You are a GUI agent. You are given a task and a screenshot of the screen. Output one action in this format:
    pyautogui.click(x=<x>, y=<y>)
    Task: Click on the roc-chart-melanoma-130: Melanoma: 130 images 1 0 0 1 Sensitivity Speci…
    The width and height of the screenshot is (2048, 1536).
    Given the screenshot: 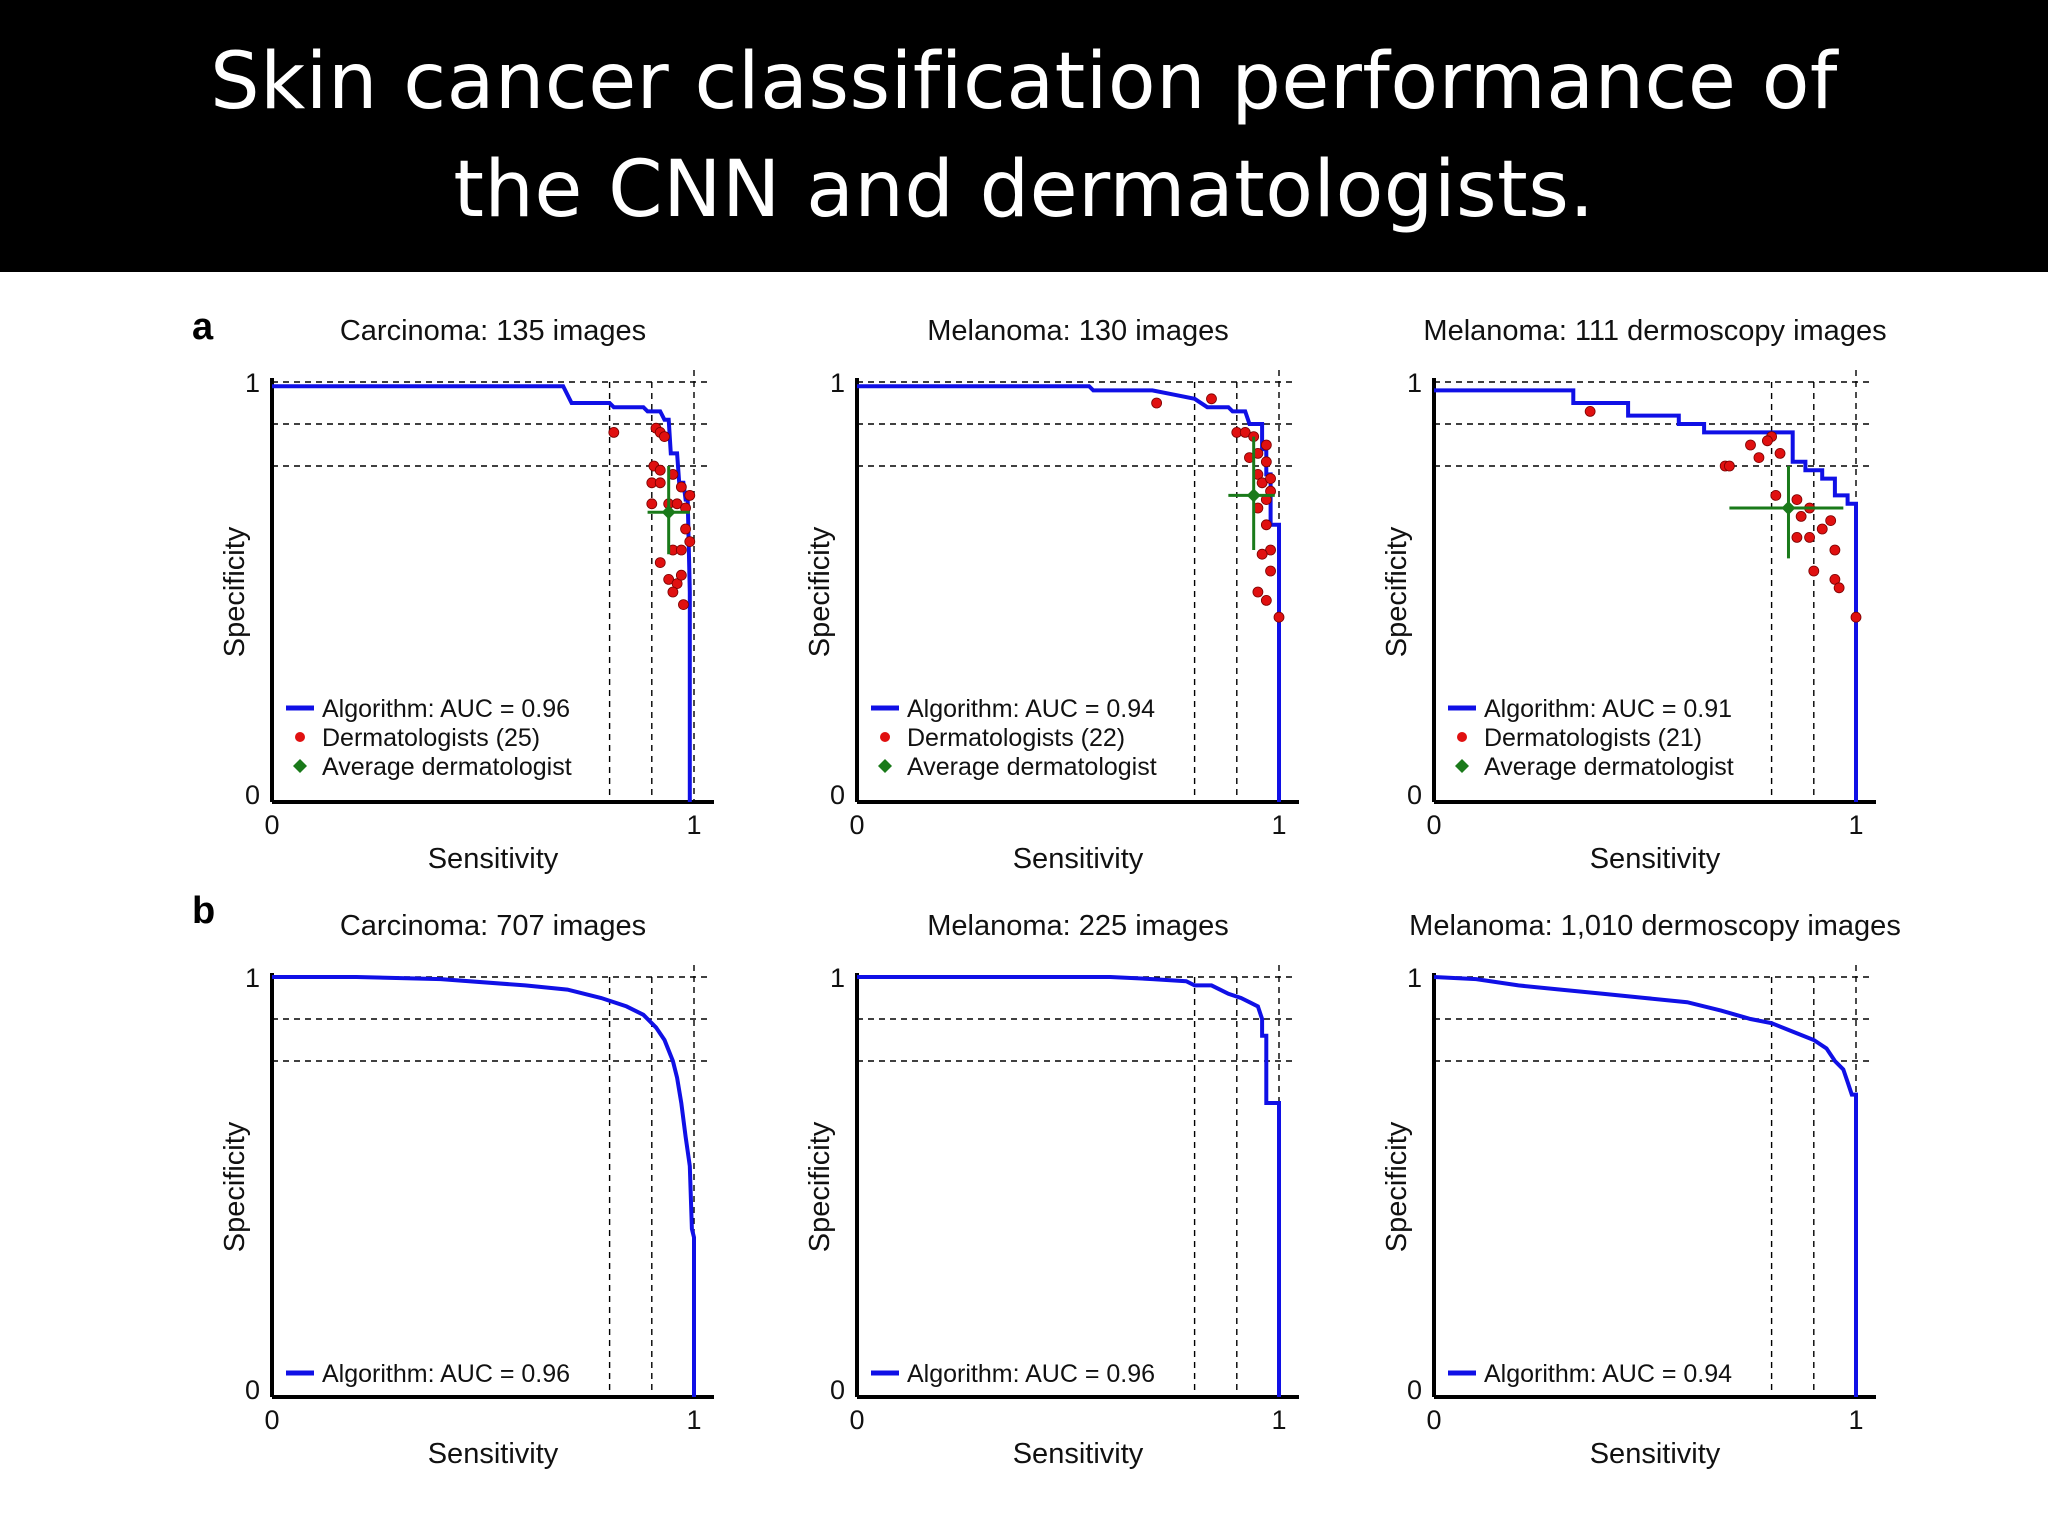 What is the action you would take?
    pyautogui.click(x=1095, y=600)
    